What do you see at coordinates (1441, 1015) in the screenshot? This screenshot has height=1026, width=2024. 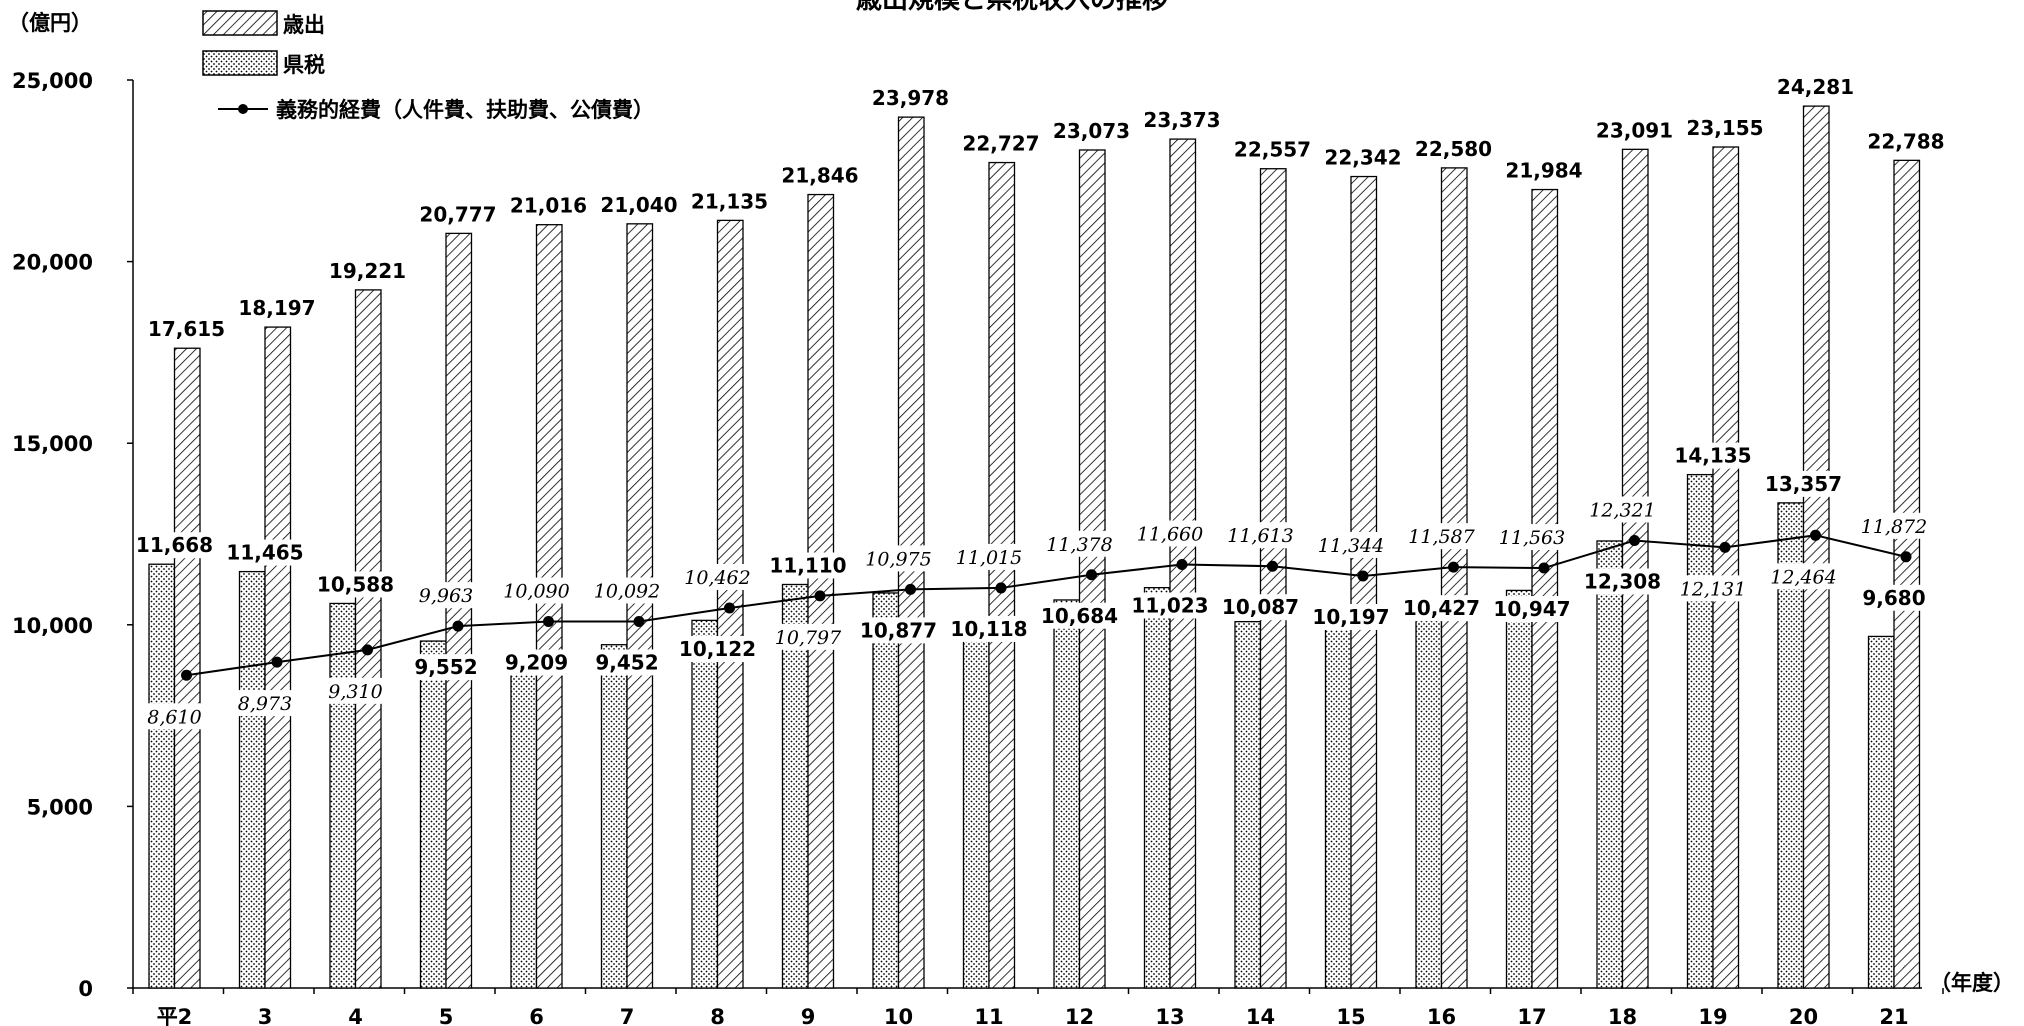 I see `x-tick-label: 16` at bounding box center [1441, 1015].